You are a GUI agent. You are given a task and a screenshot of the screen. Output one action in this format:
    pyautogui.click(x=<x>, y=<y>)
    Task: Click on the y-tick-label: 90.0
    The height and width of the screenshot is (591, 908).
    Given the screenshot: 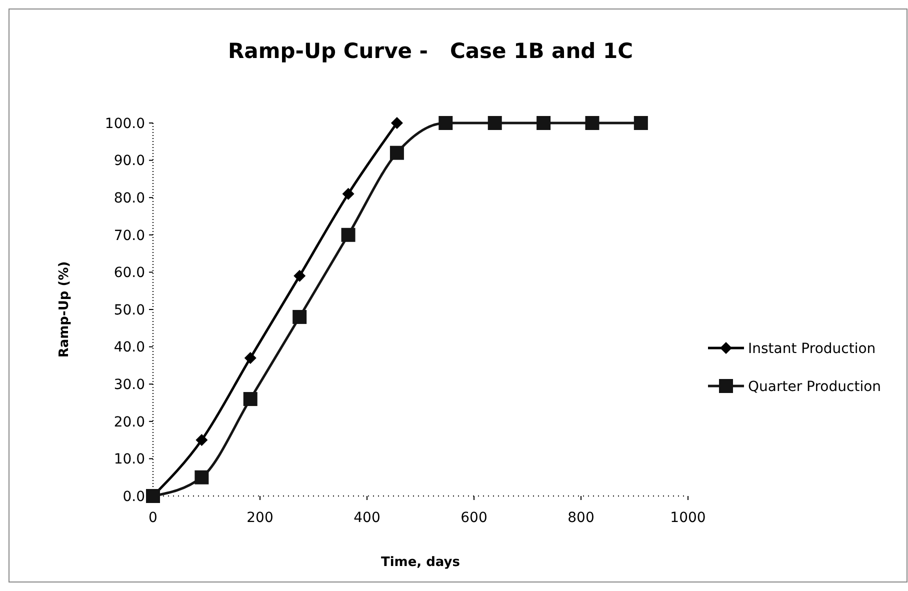 What is the action you would take?
    pyautogui.click(x=129, y=161)
    